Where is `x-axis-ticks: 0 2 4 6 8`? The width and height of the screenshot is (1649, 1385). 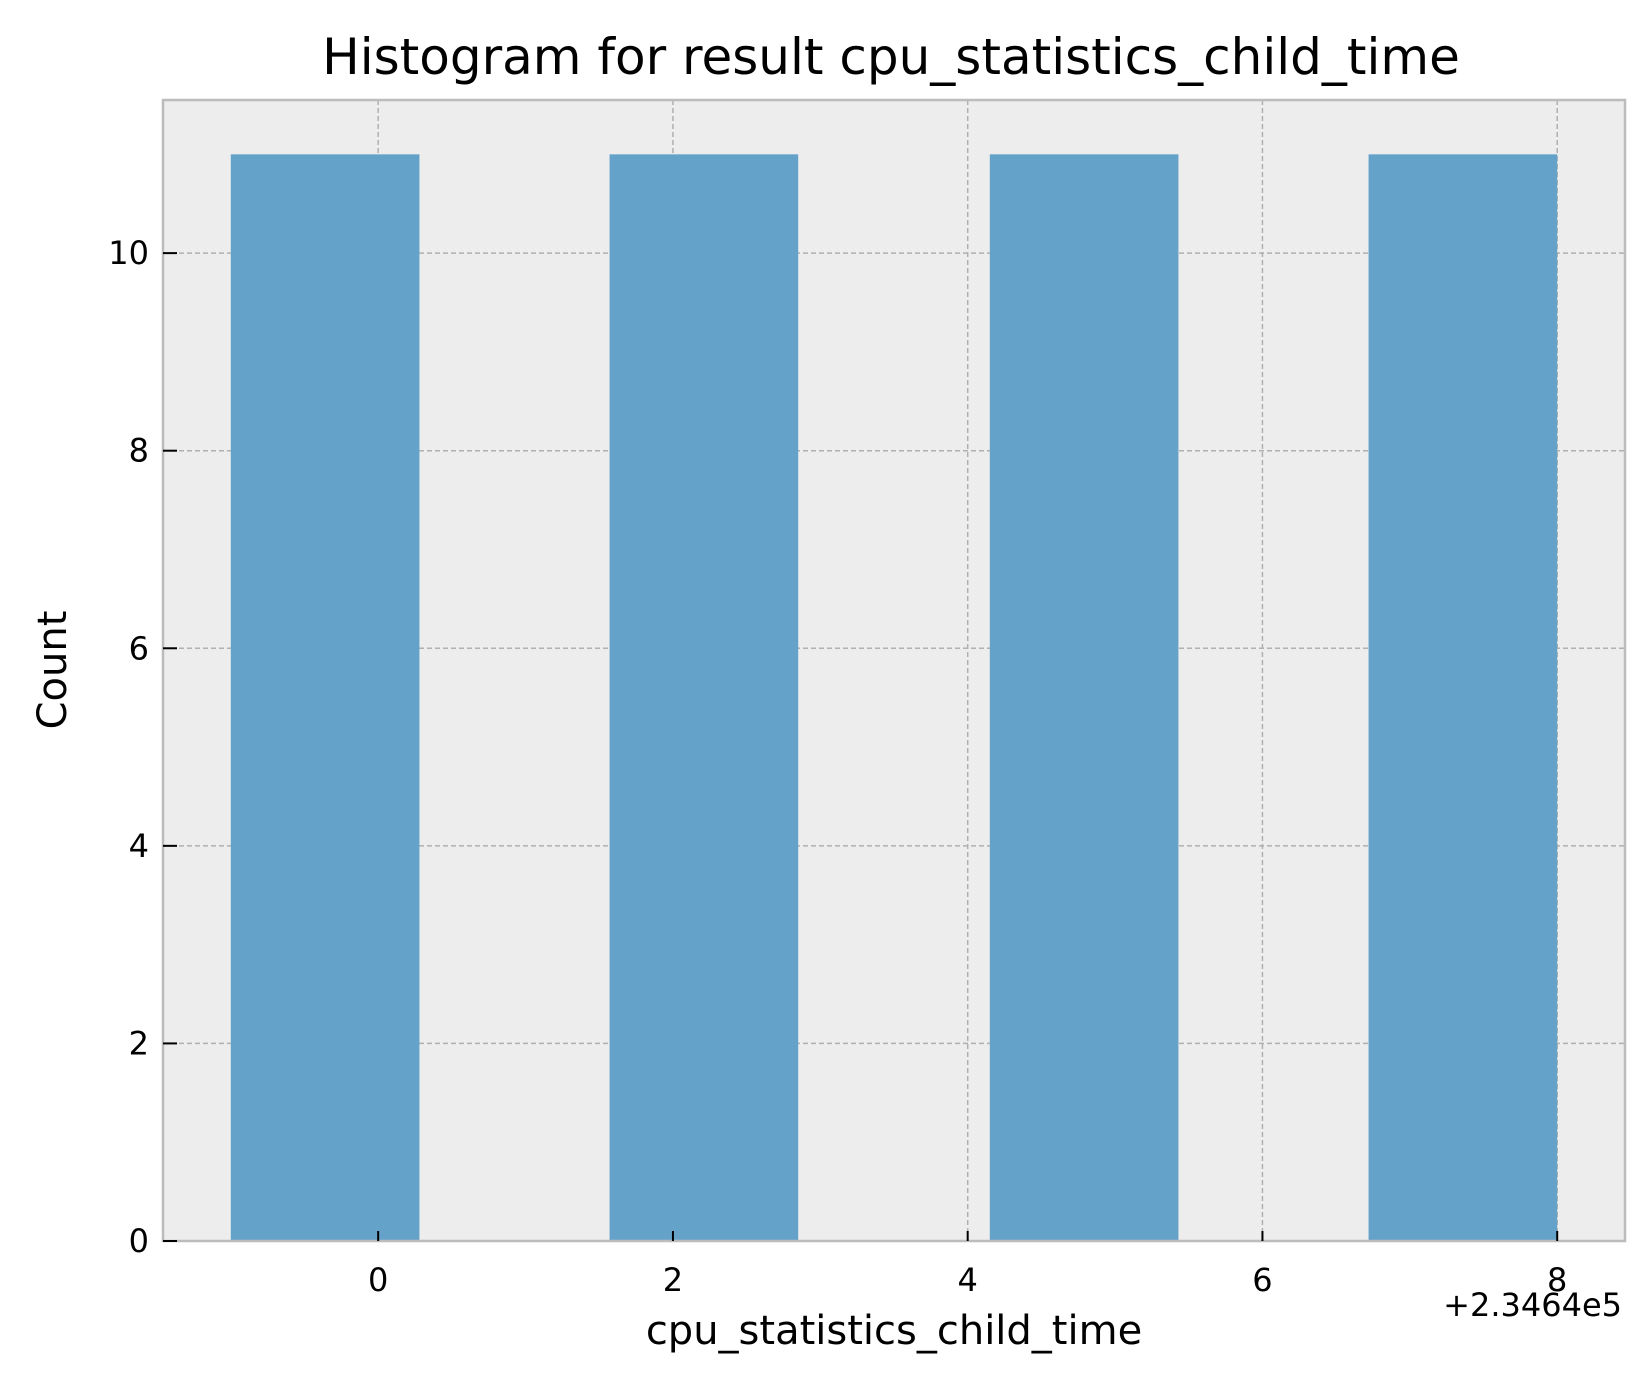 x-axis-ticks: 0 2 4 6 8 is located at coordinates (967, 1265).